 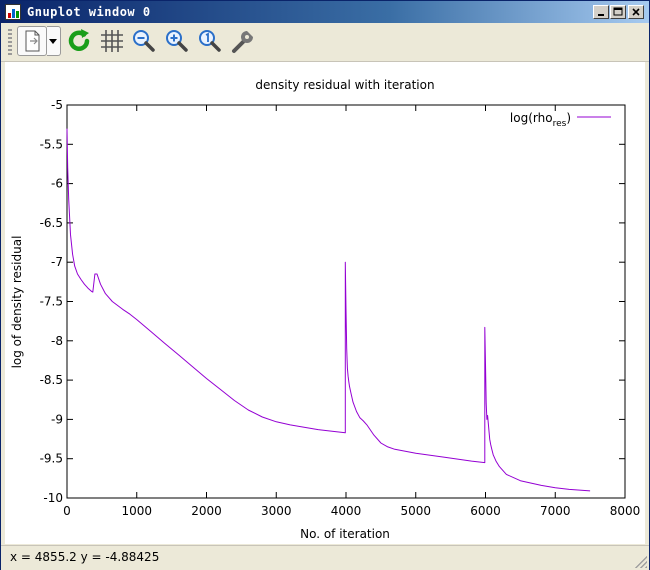 What do you see at coordinates (345, 534) in the screenshot?
I see `x-axis-label: No. of iteration` at bounding box center [345, 534].